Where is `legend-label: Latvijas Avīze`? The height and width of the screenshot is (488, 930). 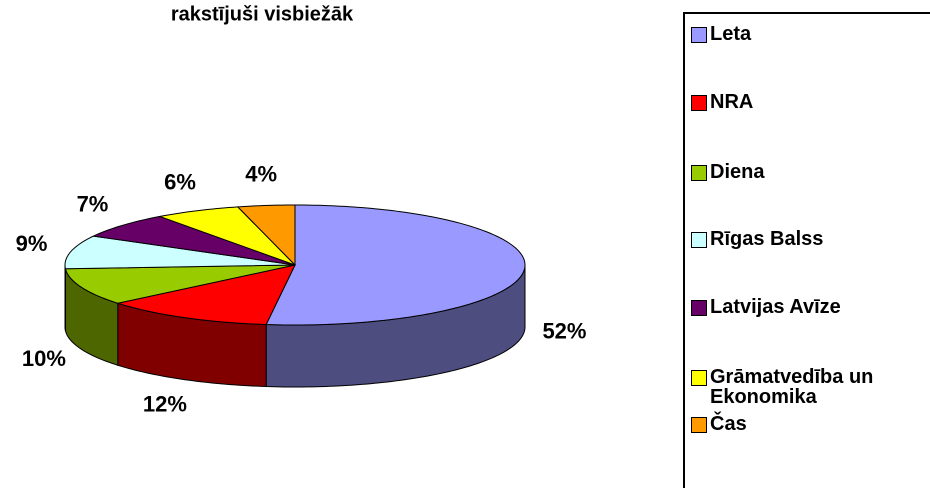 legend-label: Latvijas Avīze is located at coordinates (775, 307).